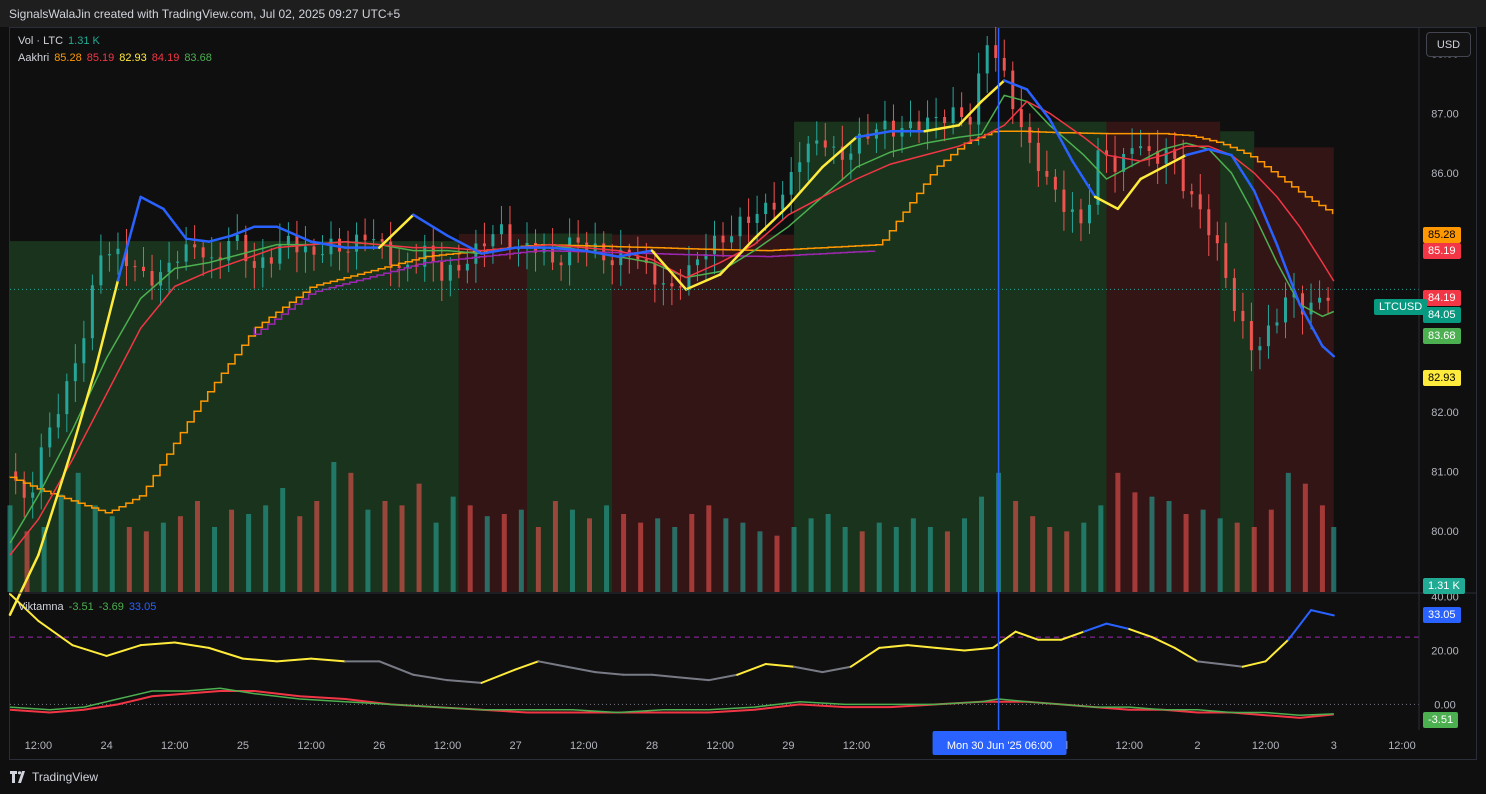  I want to click on aakhri-value-red: 85.19, so click(100, 58).